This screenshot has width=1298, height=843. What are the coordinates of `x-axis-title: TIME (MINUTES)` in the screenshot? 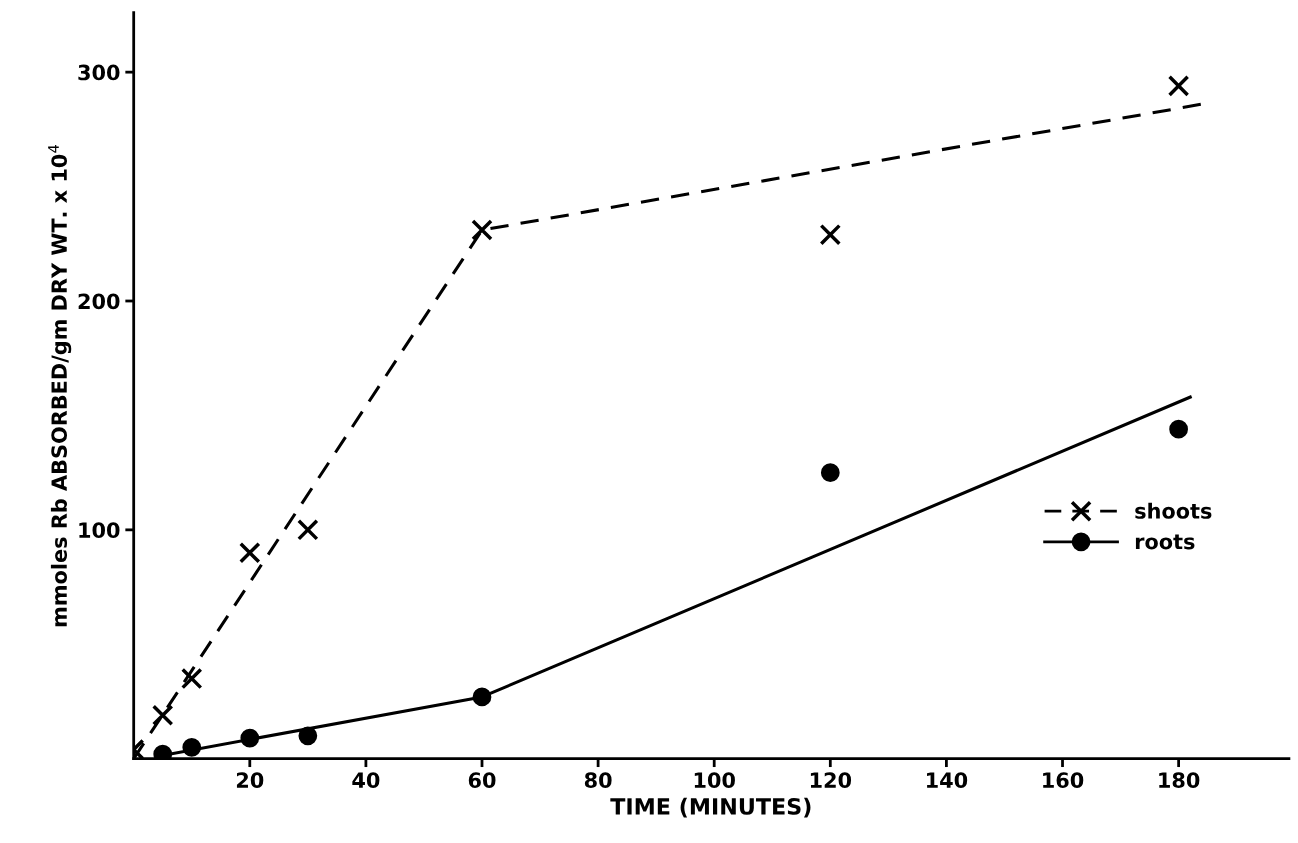 It's located at (710, 807).